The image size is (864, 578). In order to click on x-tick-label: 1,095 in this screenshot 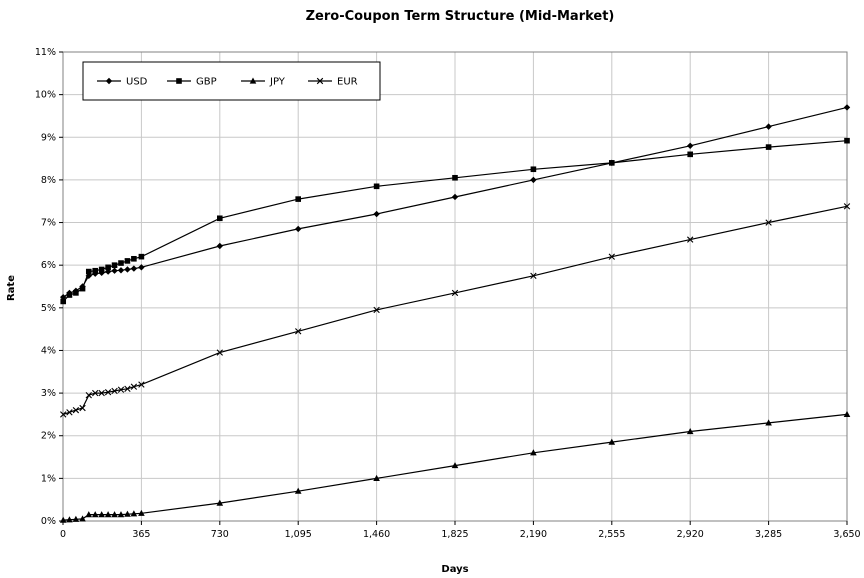, I will do `click(298, 534)`.